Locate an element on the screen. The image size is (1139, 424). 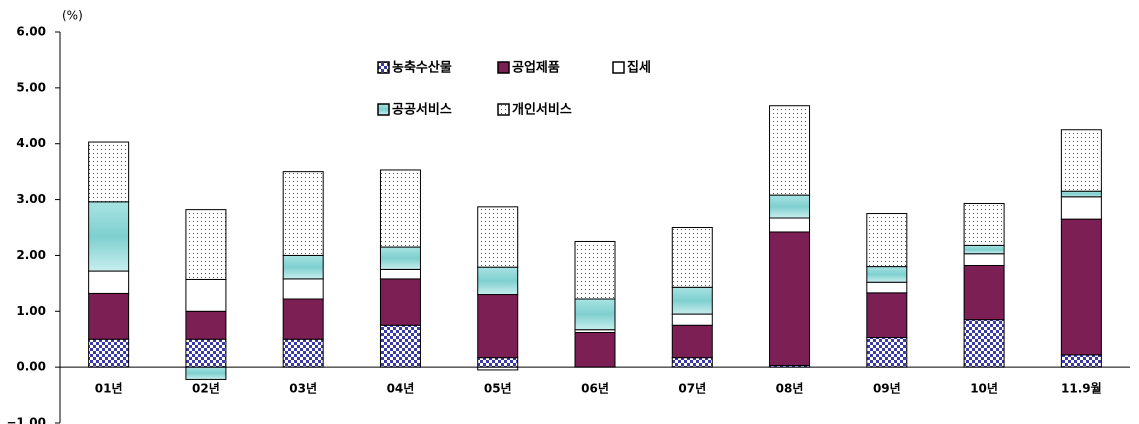
legend-label: 공업제품 is located at coordinates (536, 68).